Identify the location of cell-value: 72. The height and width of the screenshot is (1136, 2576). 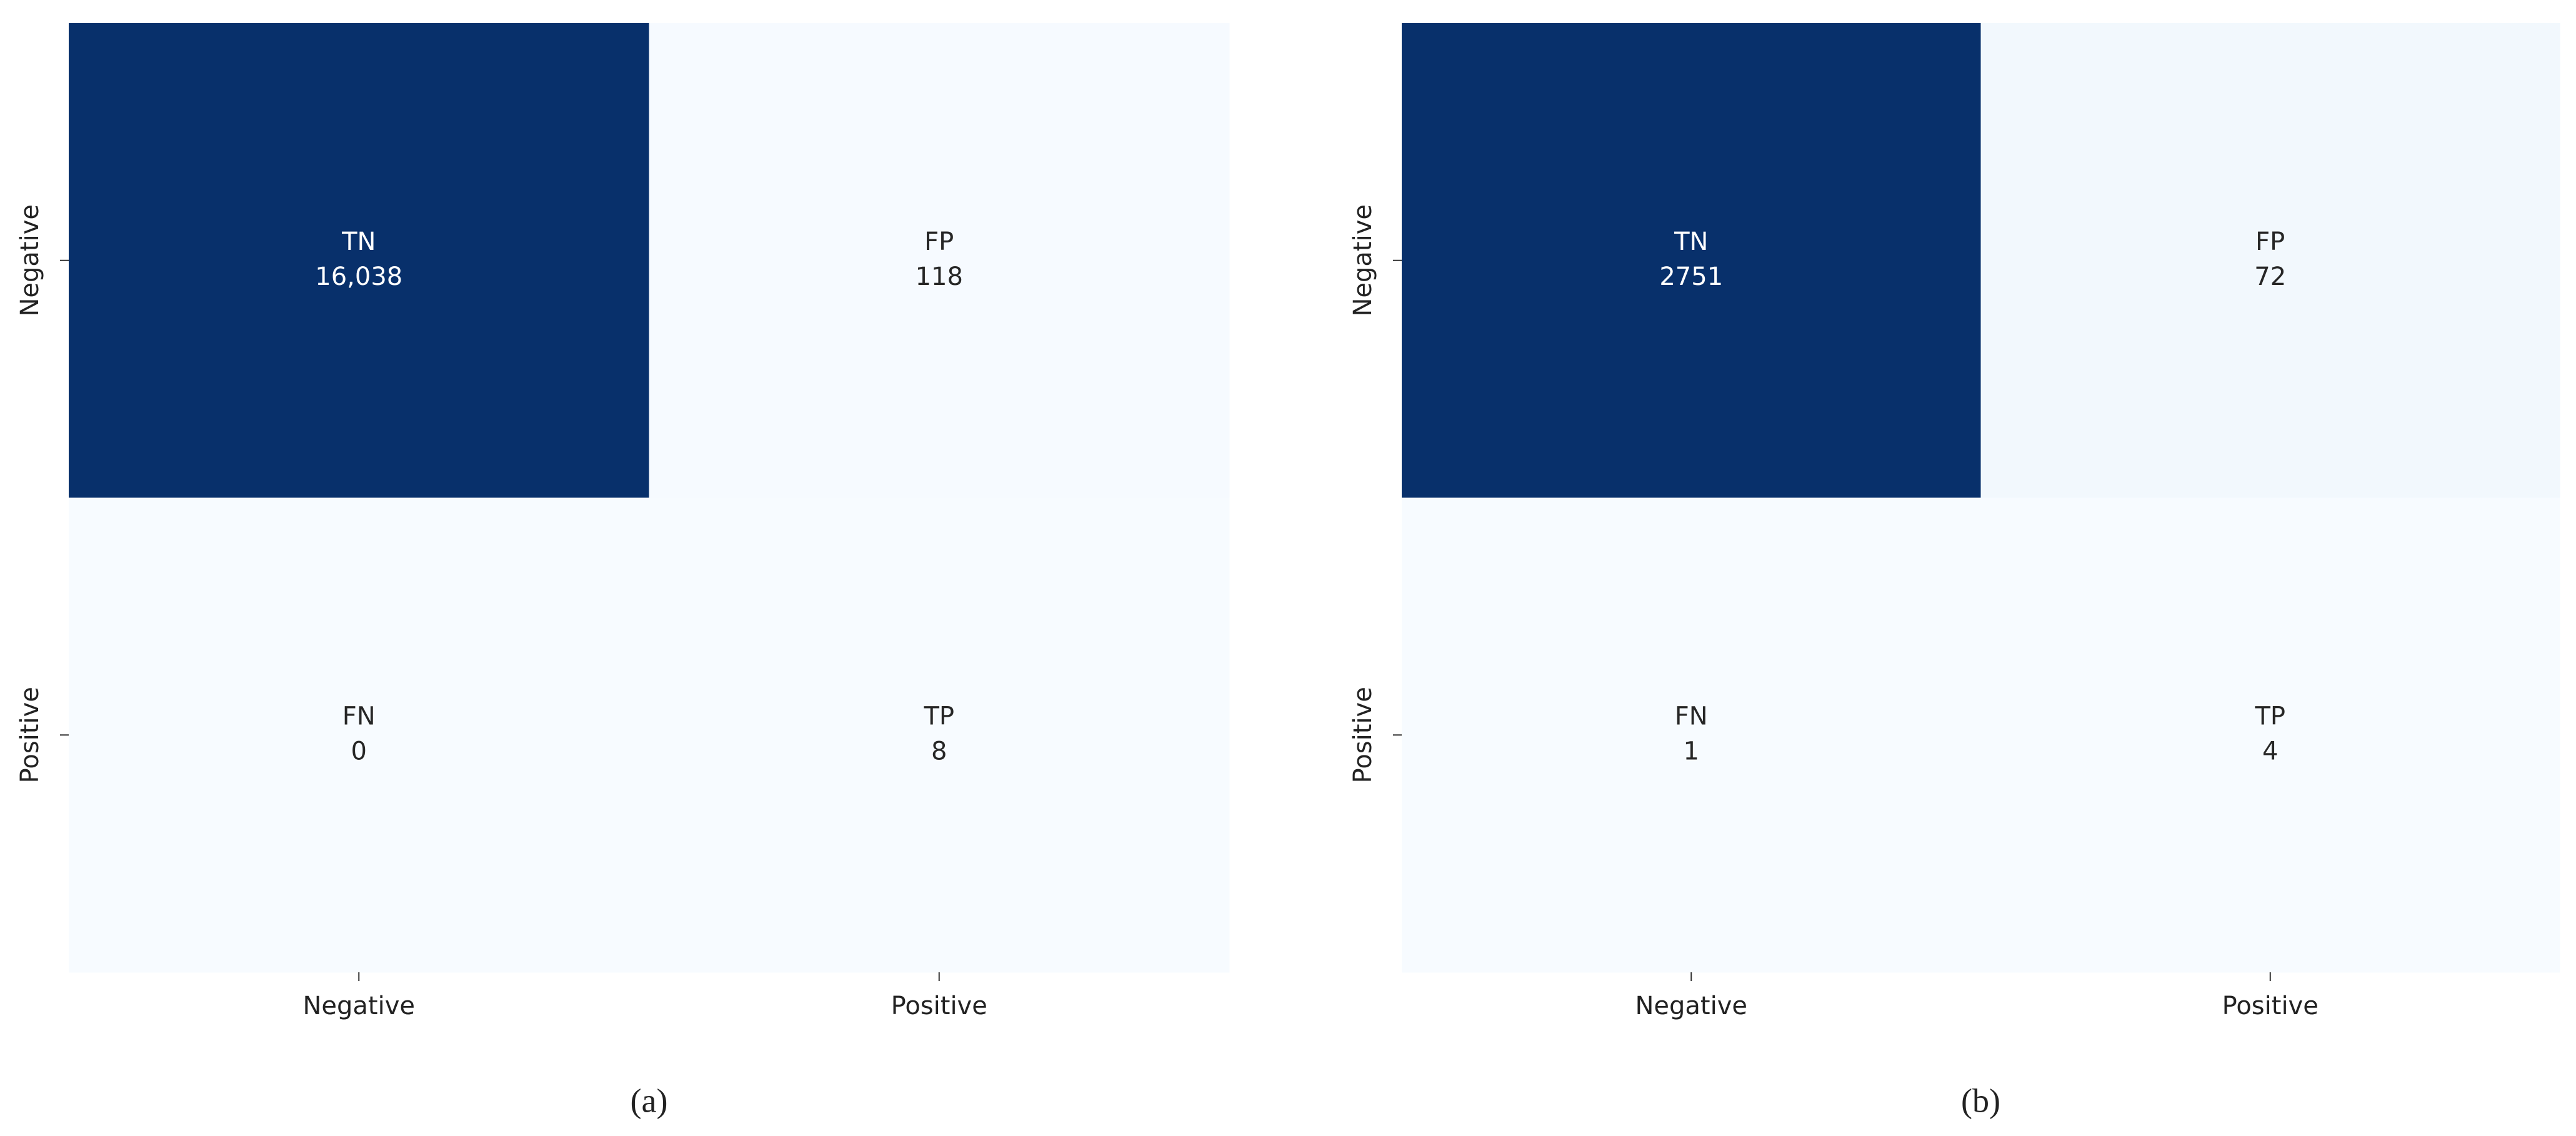
(2270, 276).